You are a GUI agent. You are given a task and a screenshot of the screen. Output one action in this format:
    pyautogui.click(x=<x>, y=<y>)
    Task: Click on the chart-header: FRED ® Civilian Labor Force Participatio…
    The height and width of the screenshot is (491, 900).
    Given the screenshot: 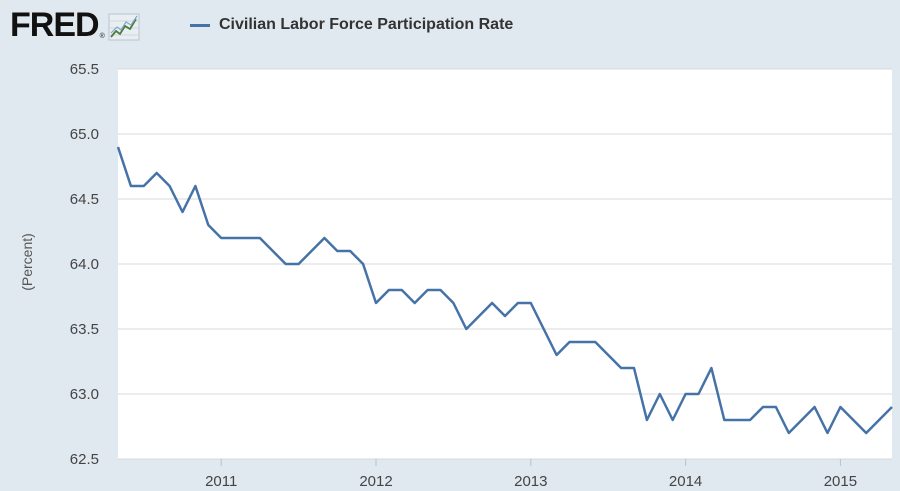 What is the action you would take?
    pyautogui.click(x=450, y=30)
    